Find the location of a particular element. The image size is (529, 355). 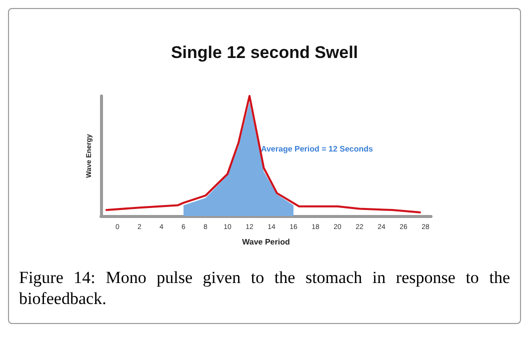

x-axis-title: Wave Period is located at coordinates (266, 242).